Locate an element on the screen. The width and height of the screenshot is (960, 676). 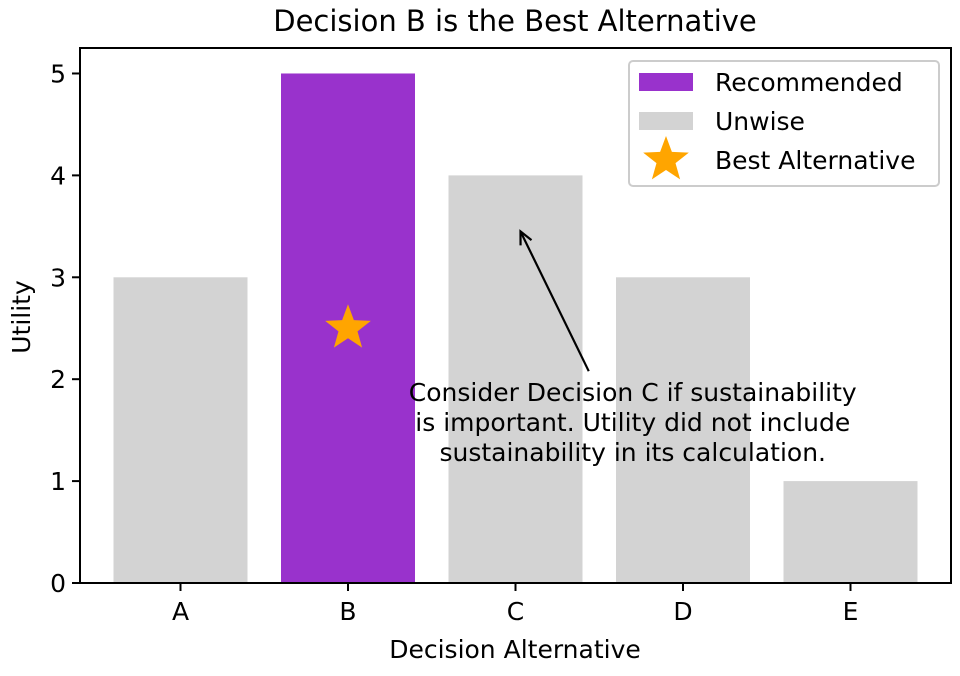
legend: Recommended Unwise Best Alternative is located at coordinates (784, 123).